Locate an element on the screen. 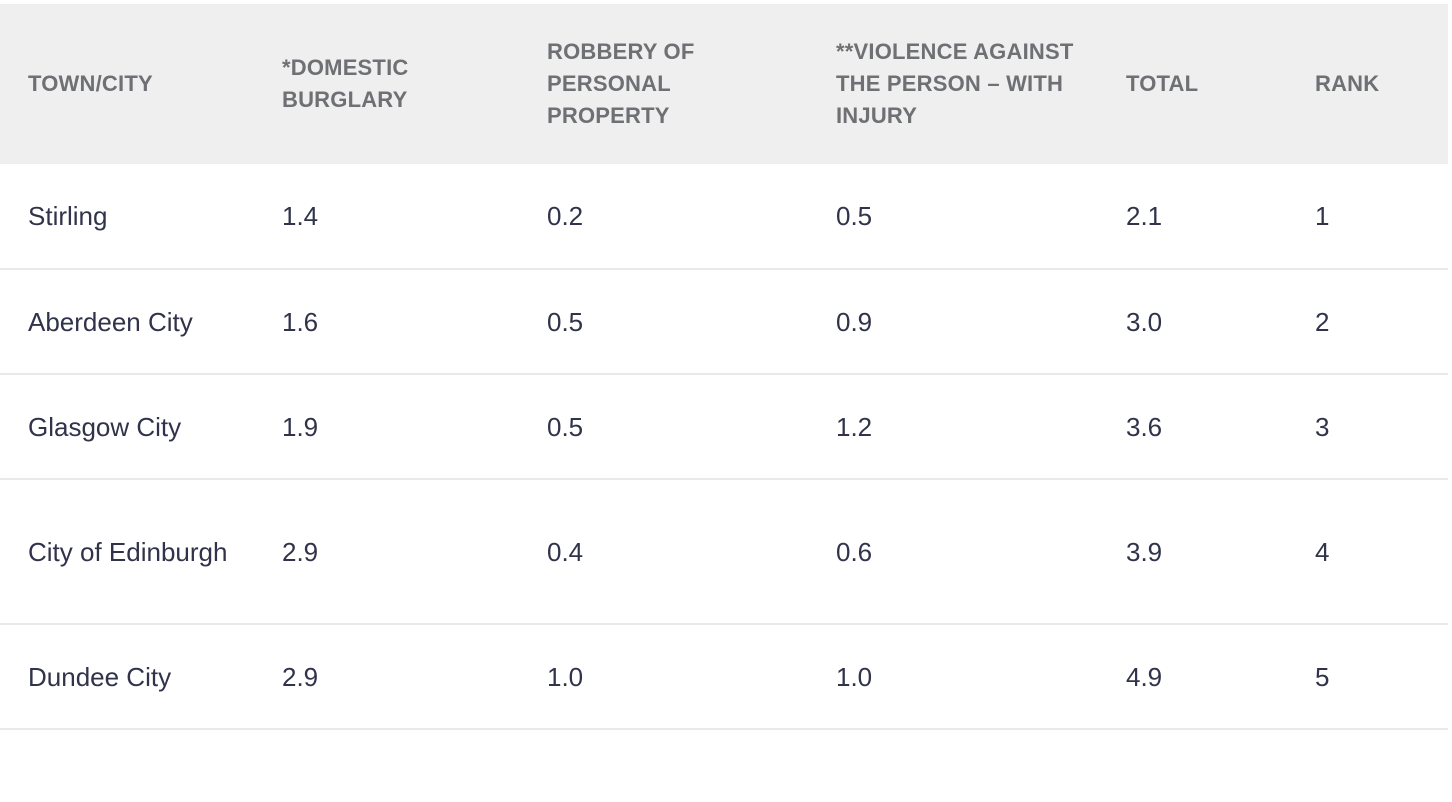 This screenshot has height=802, width=1452. cell-town: Dundee City is located at coordinates (100, 676).